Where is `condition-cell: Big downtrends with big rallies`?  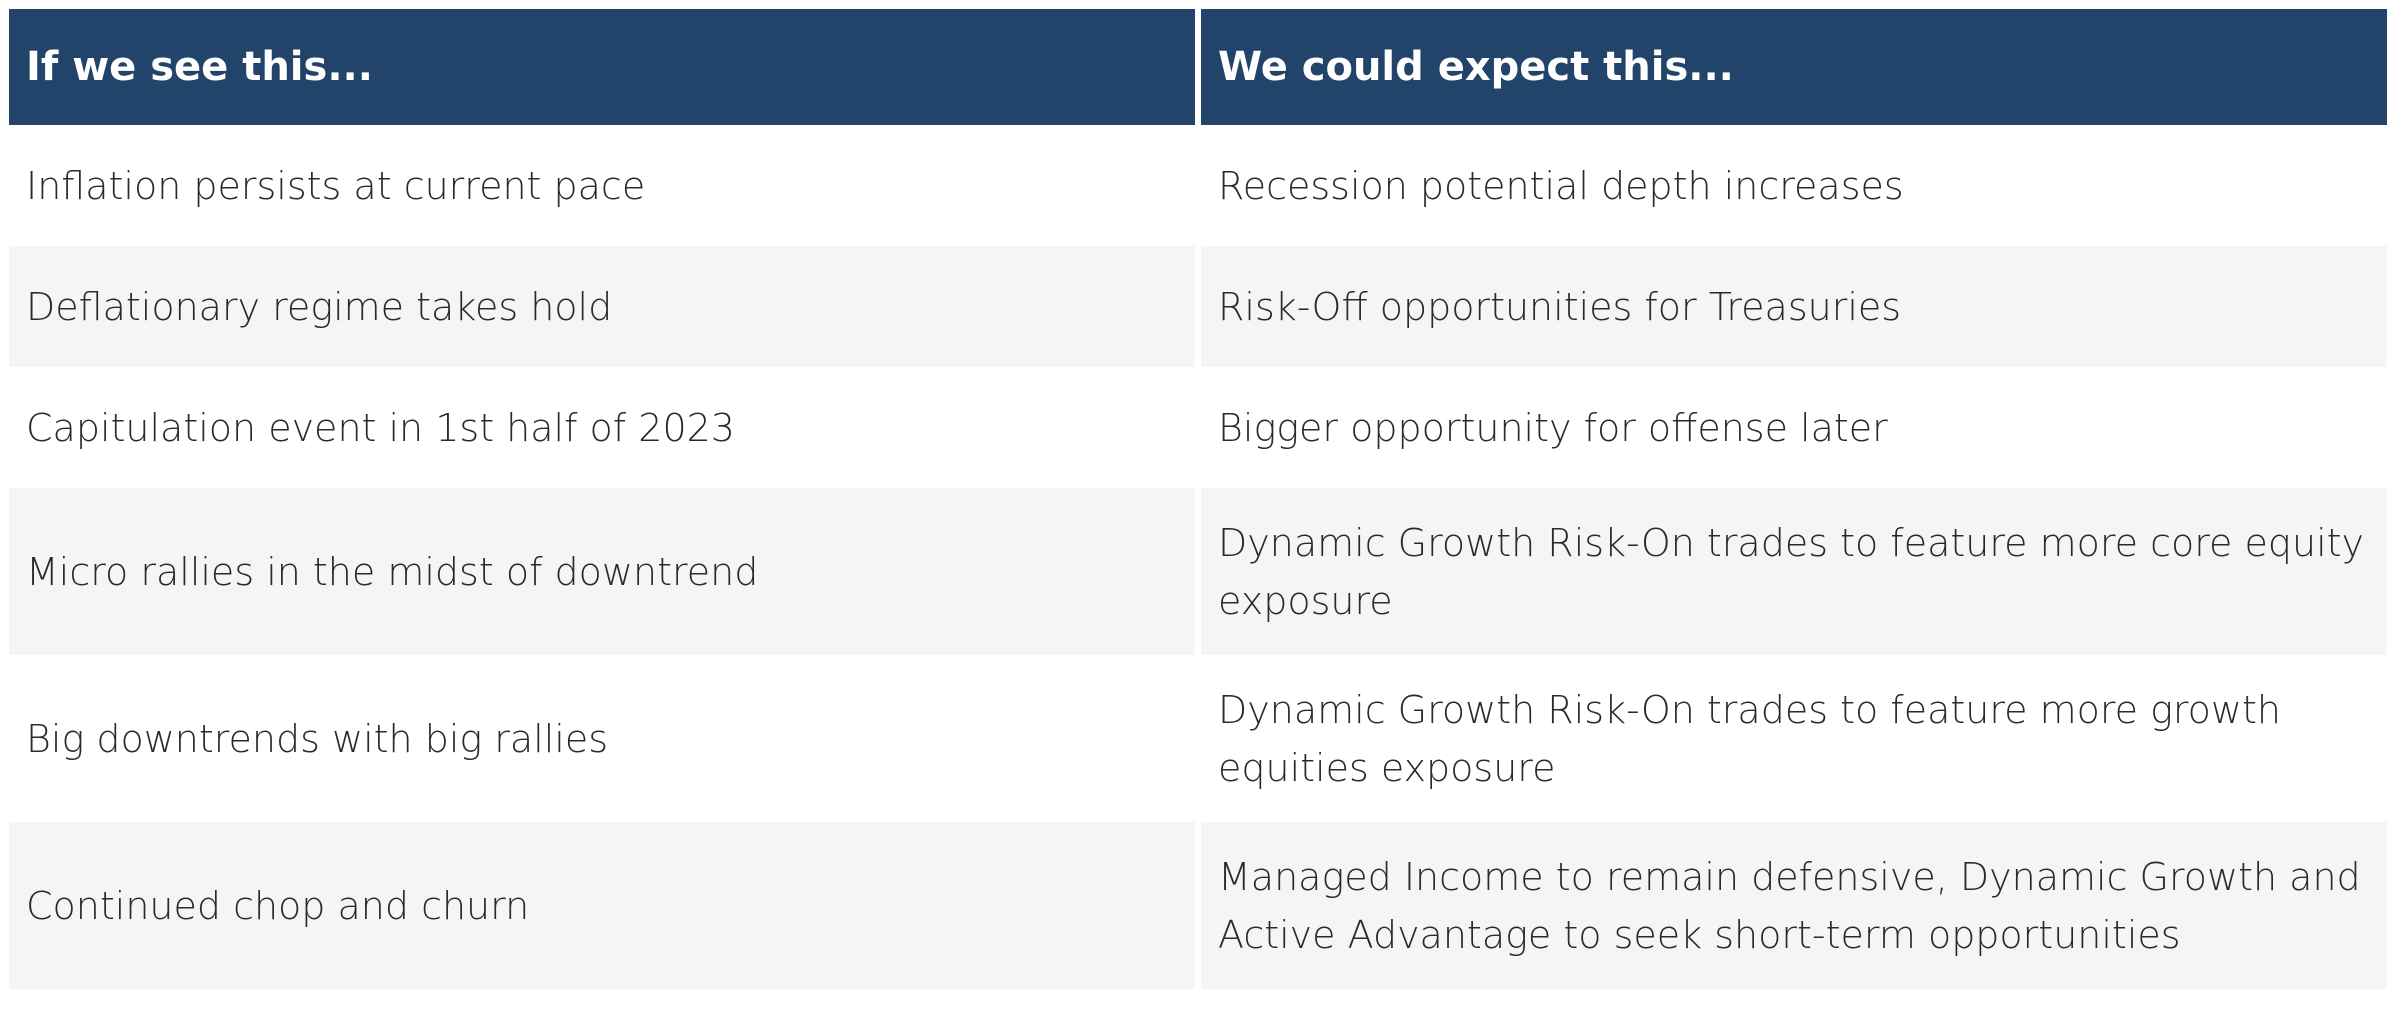 condition-cell: Big downtrends with big rallies is located at coordinates (317, 738).